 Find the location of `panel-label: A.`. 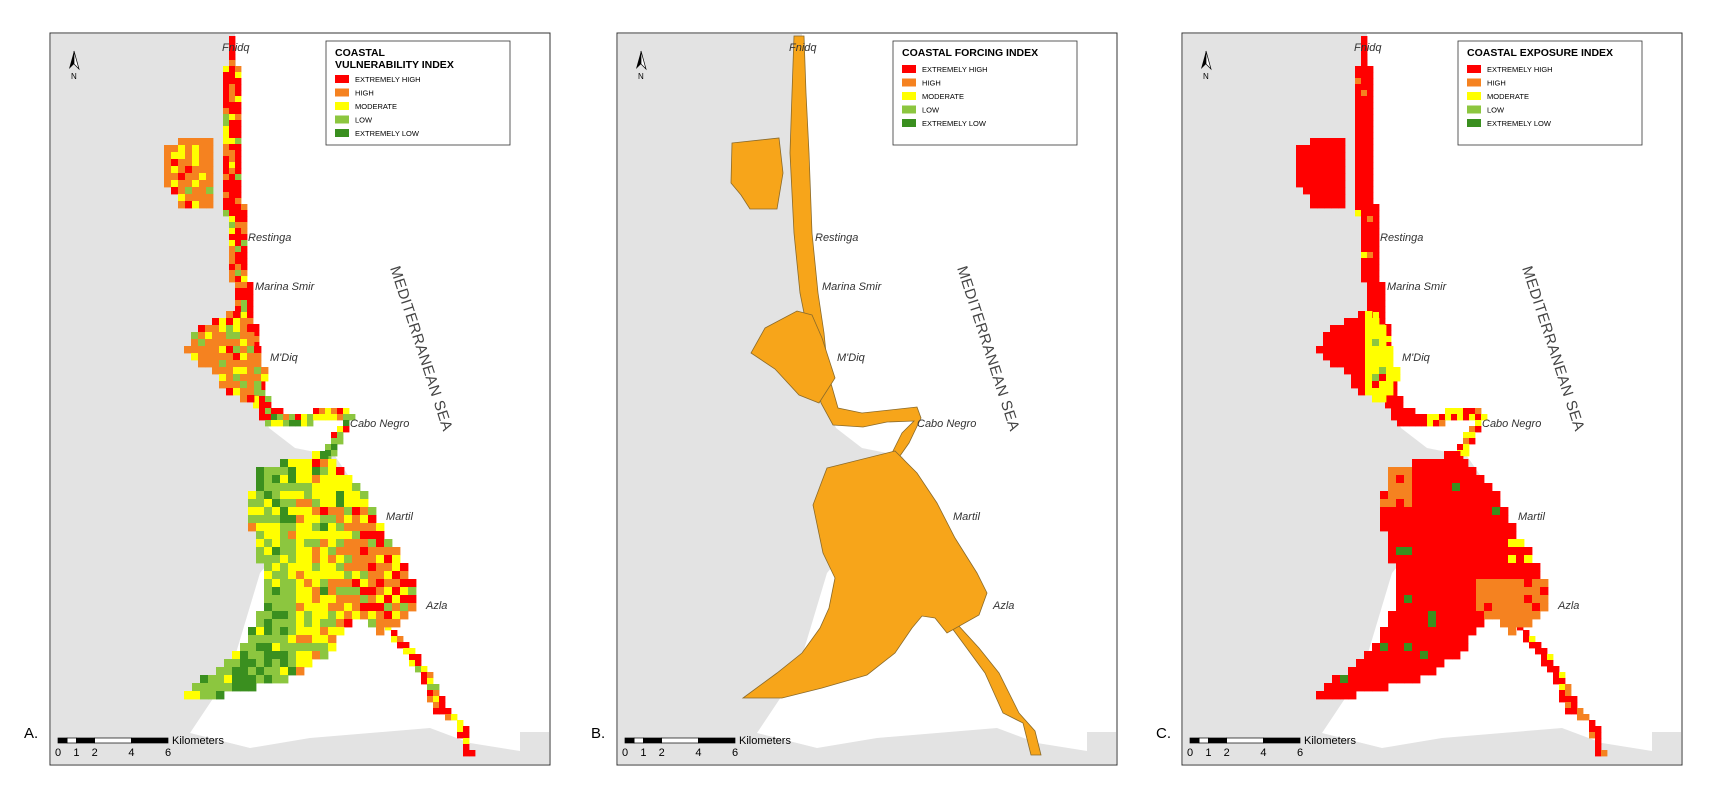

panel-label: A. is located at coordinates (31, 733).